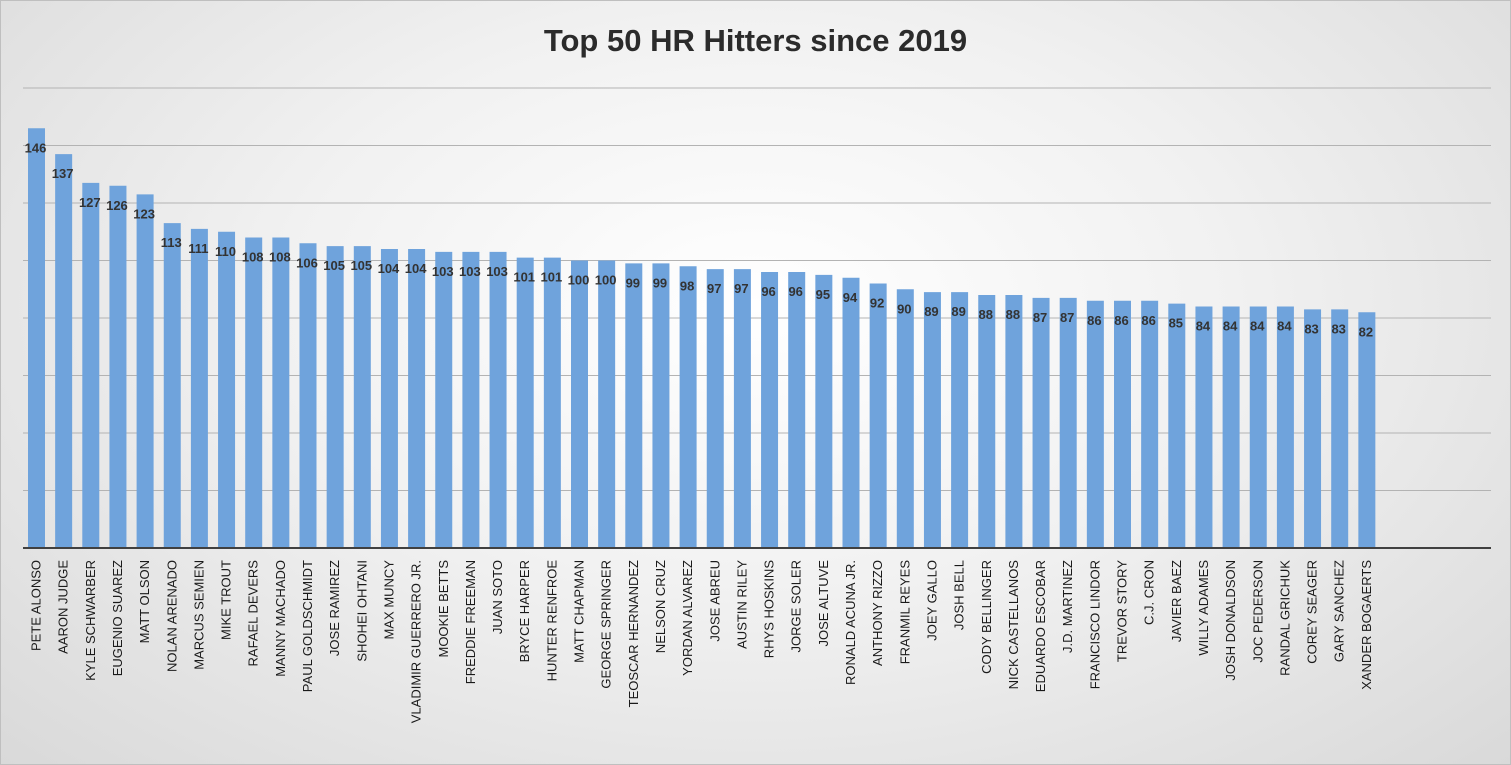 Image resolution: width=1511 pixels, height=765 pixels. I want to click on x-tick-label: COREY SEAGER, so click(1312, 612).